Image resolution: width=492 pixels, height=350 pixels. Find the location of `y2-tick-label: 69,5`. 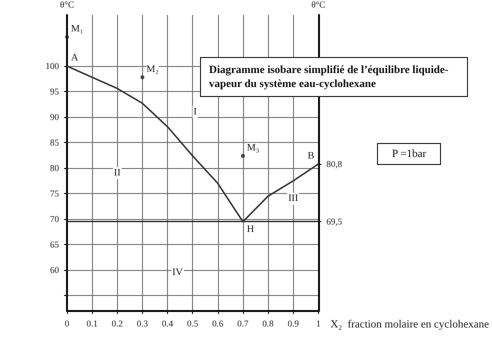

y2-tick-label: 69,5 is located at coordinates (334, 221).